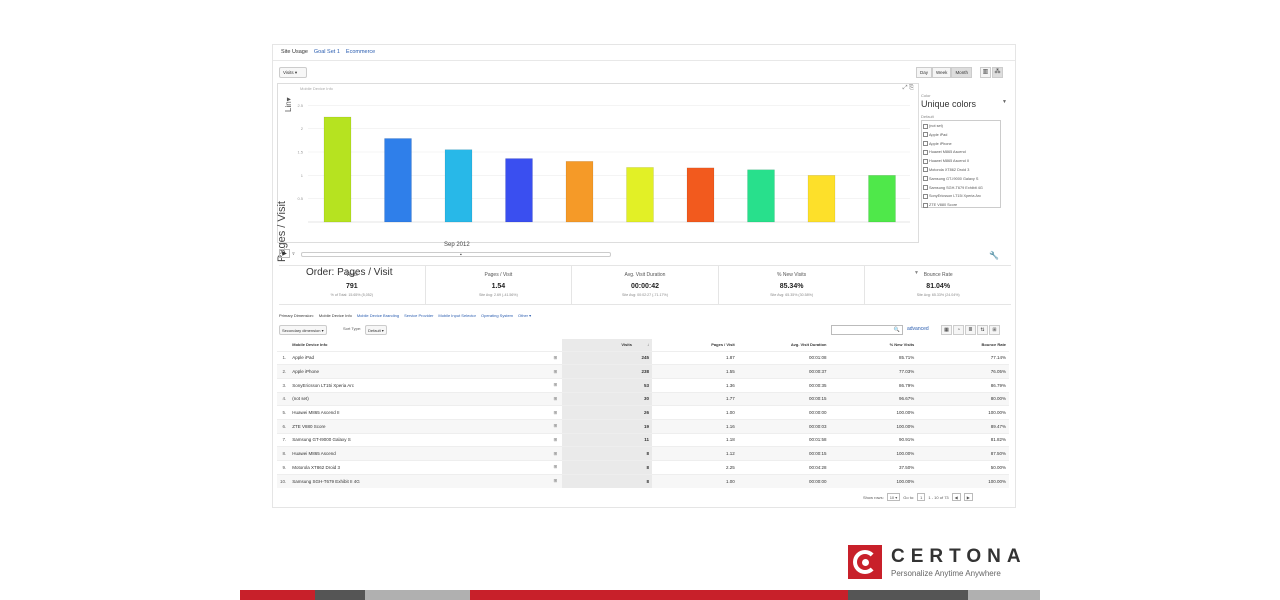 Image resolution: width=1280 pixels, height=600 pixels. Describe the element at coordinates (419, 467) in the screenshot. I see `device-name: Motorola XT862 Droid 3` at that location.